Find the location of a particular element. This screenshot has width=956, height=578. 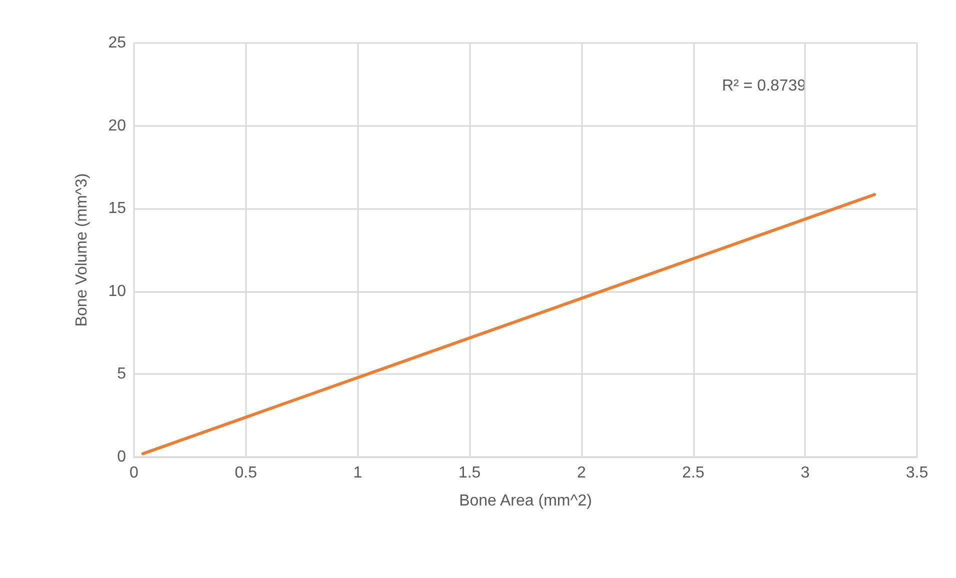

x-tick-label: 0.5 is located at coordinates (246, 473).